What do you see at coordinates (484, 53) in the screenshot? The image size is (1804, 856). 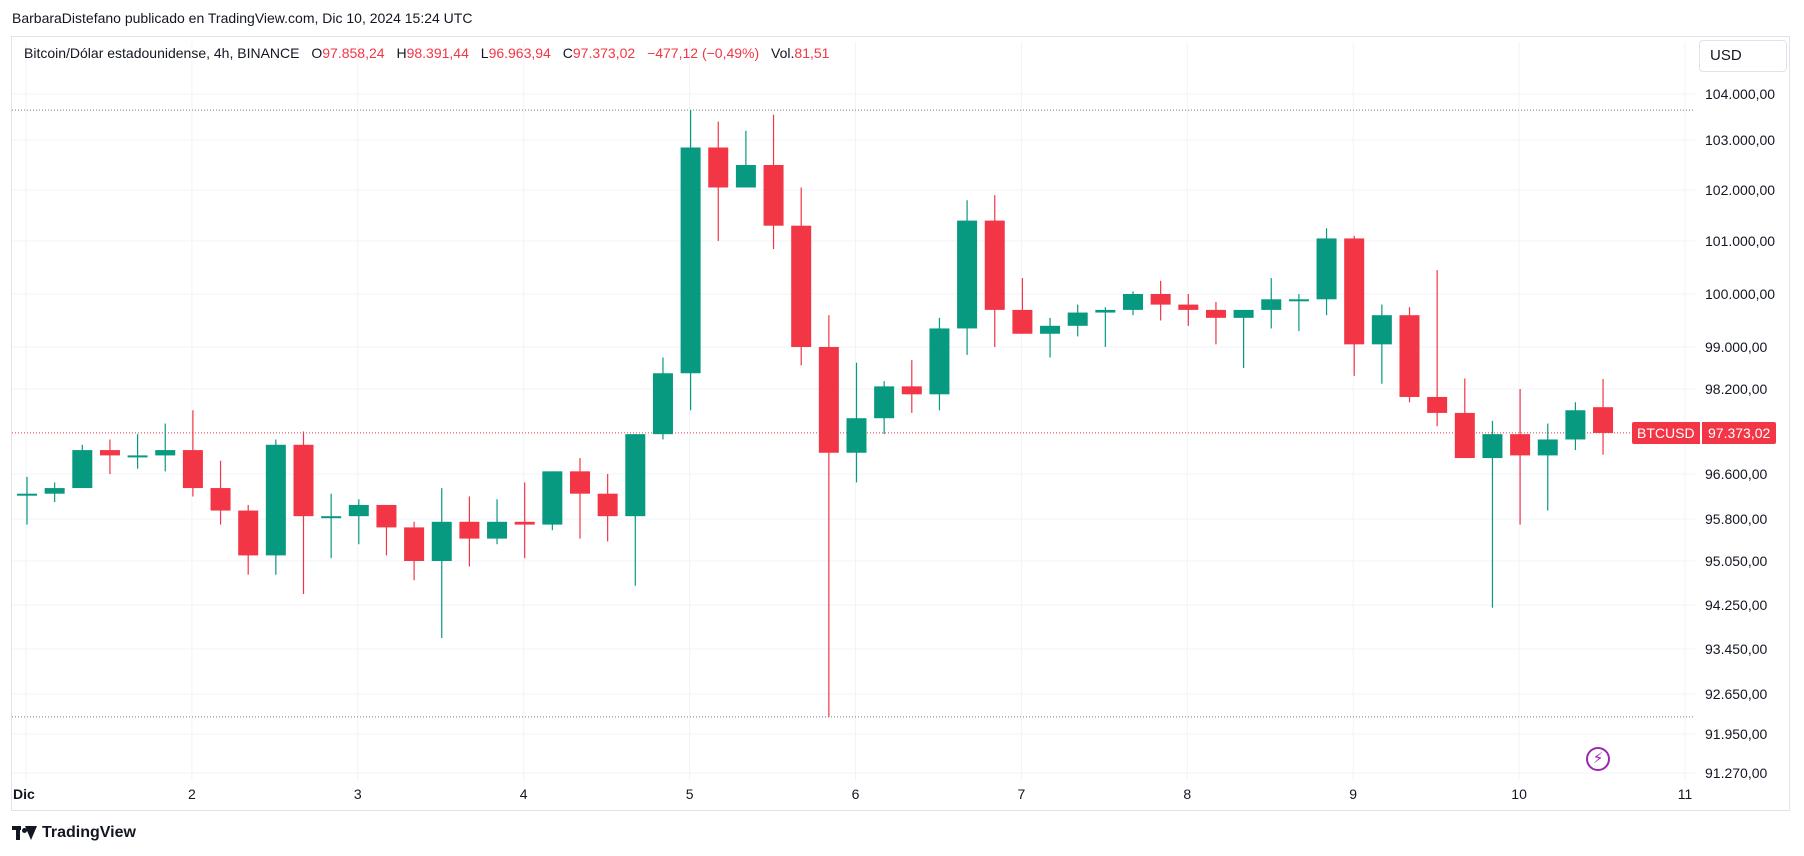 I see `low-label: L` at bounding box center [484, 53].